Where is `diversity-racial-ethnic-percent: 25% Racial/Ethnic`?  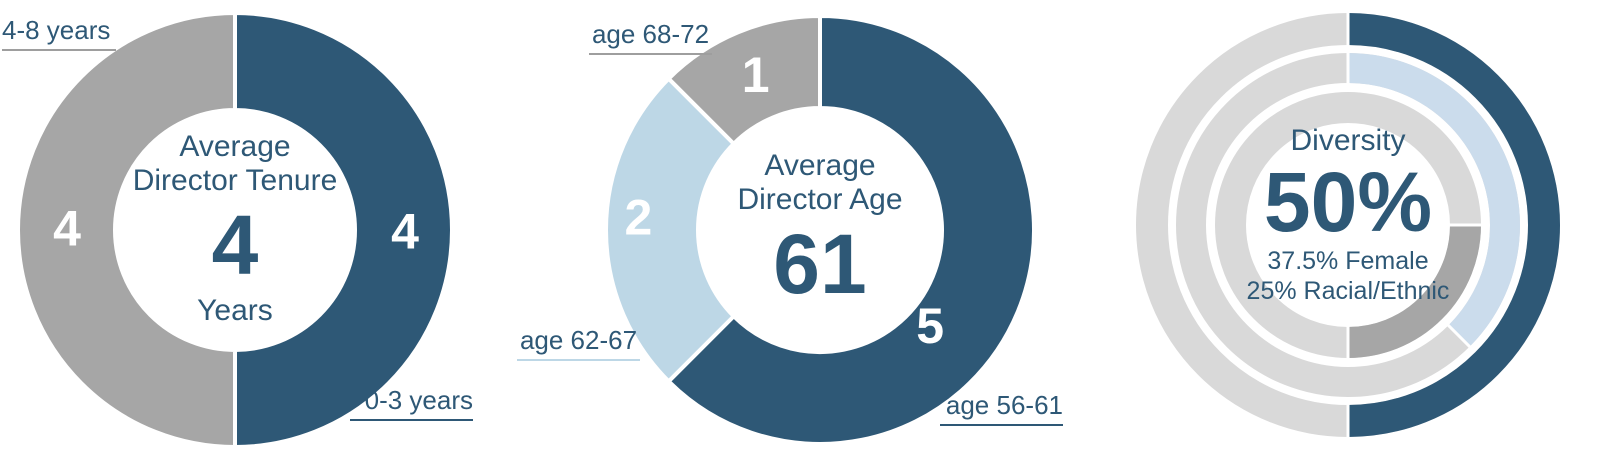
diversity-racial-ethnic-percent: 25% Racial/Ethnic is located at coordinates (1348, 291).